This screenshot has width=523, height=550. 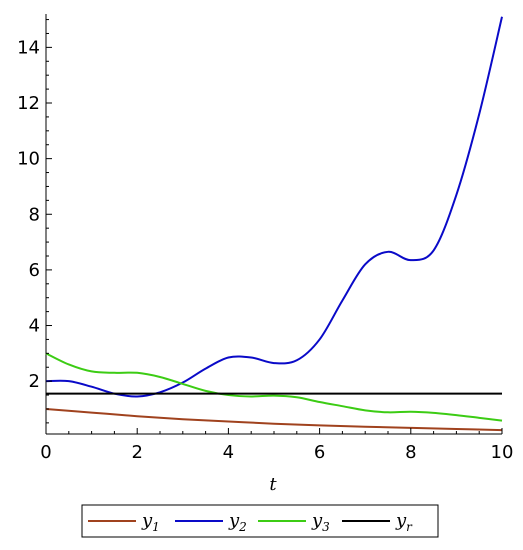 What do you see at coordinates (228, 452) in the screenshot?
I see `x-tick-label: 4` at bounding box center [228, 452].